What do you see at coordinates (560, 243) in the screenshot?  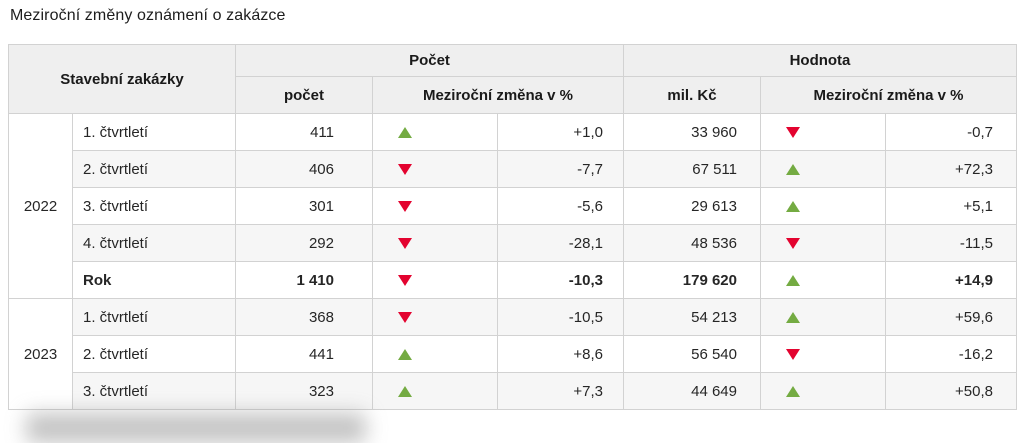 I see `pocet-change-value: -28,1` at bounding box center [560, 243].